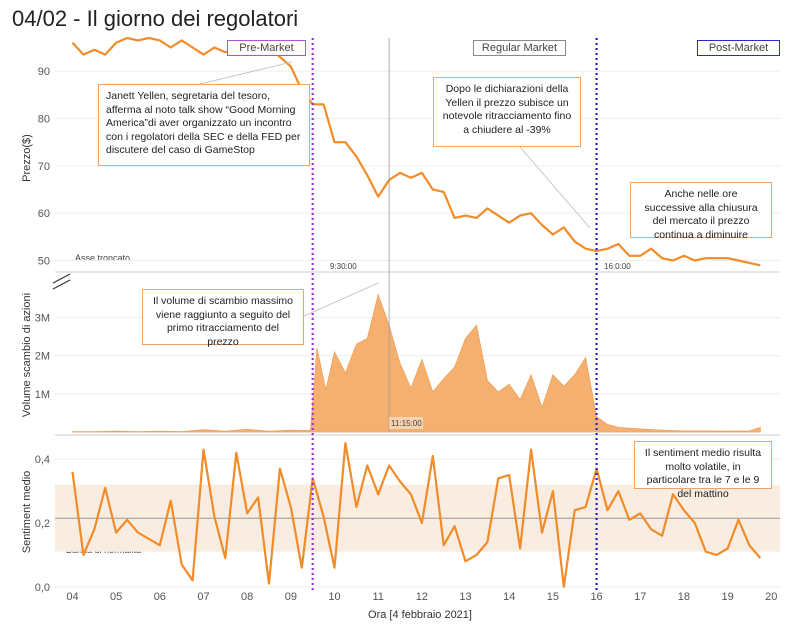  Describe the element at coordinates (27, 158) in the screenshot. I see `price-ylabel: Prezzo($)` at that location.